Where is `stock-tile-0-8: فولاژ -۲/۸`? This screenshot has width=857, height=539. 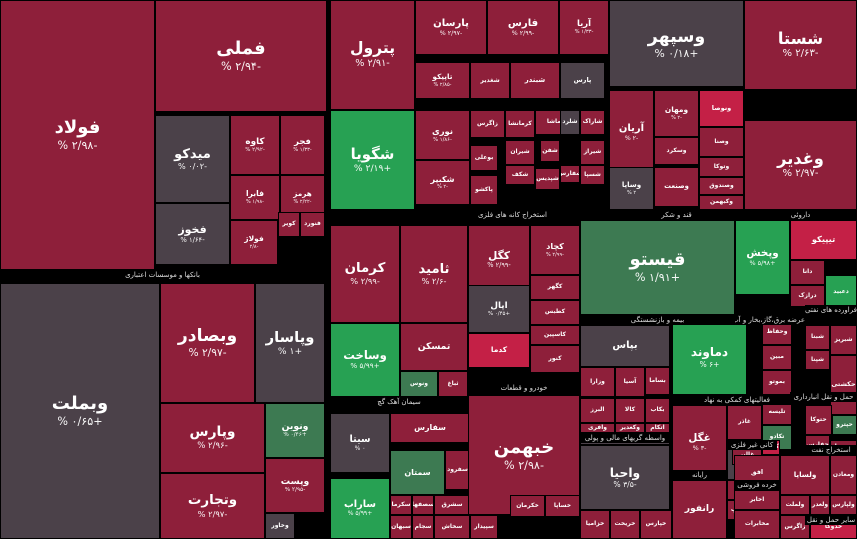 stock-tile-0-8: فولاژ -۲/۸ is located at coordinates (254, 242).